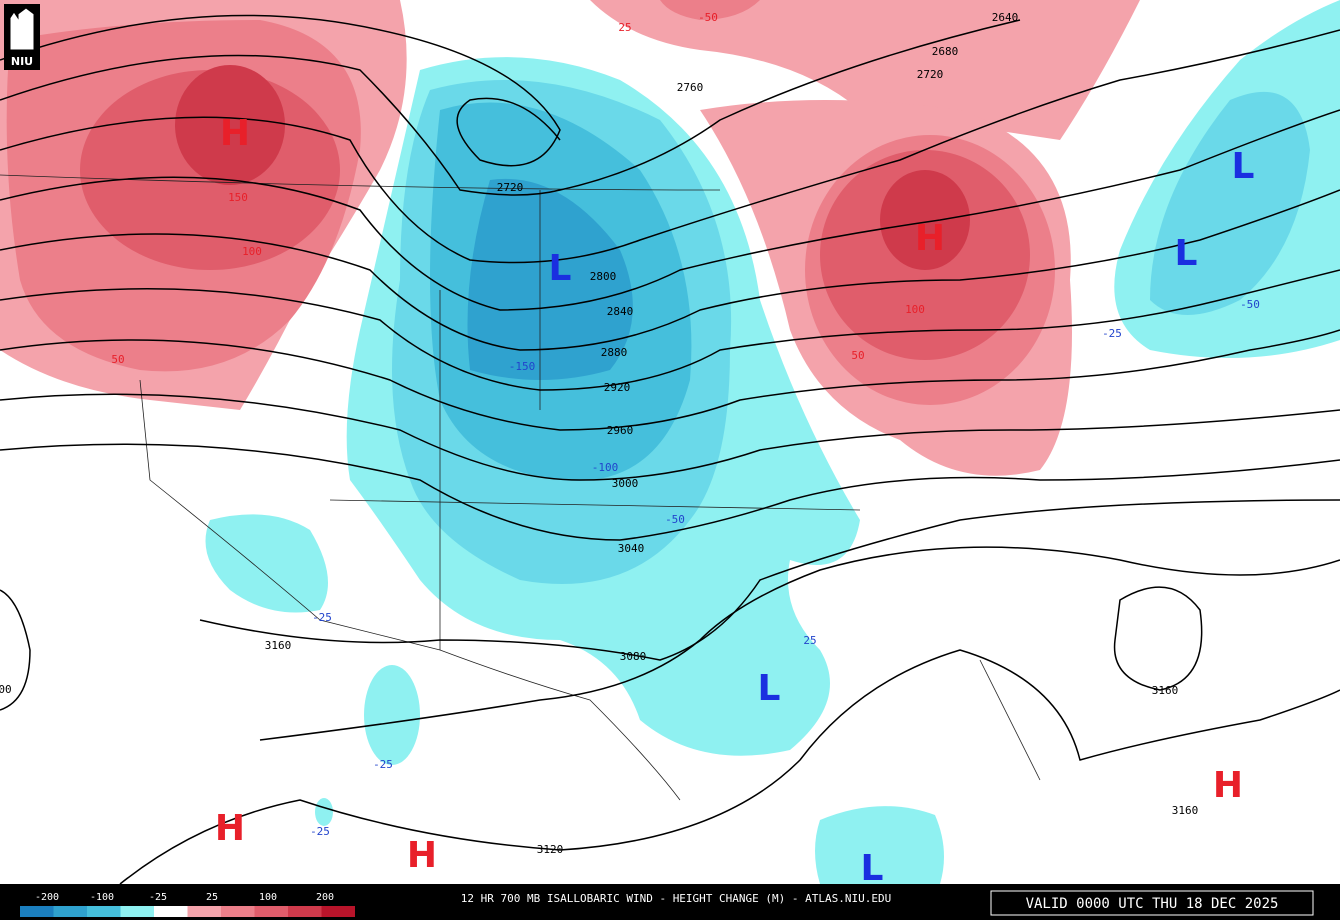 Image resolution: width=1340 pixels, height=920 pixels. I want to click on contour-label: 2920, so click(617, 387).